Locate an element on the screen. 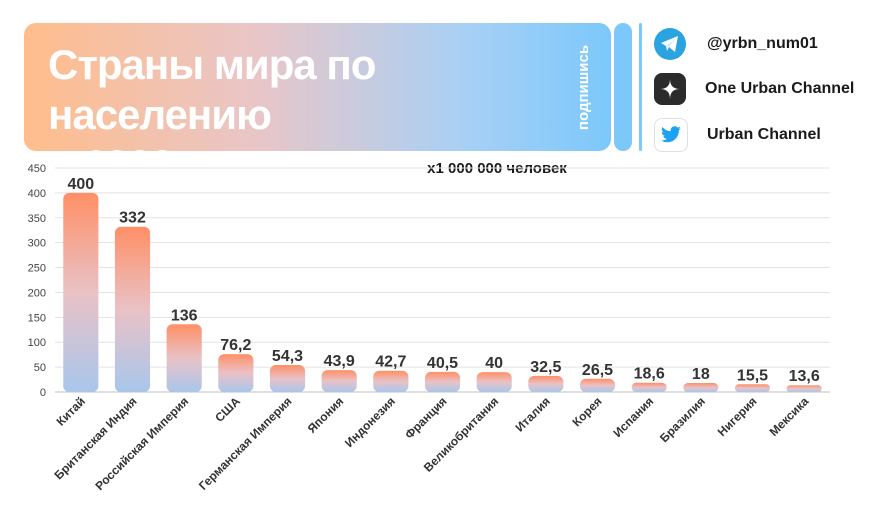 The height and width of the screenshot is (508, 872). bar-value-label: 54,3 is located at coordinates (287, 356).